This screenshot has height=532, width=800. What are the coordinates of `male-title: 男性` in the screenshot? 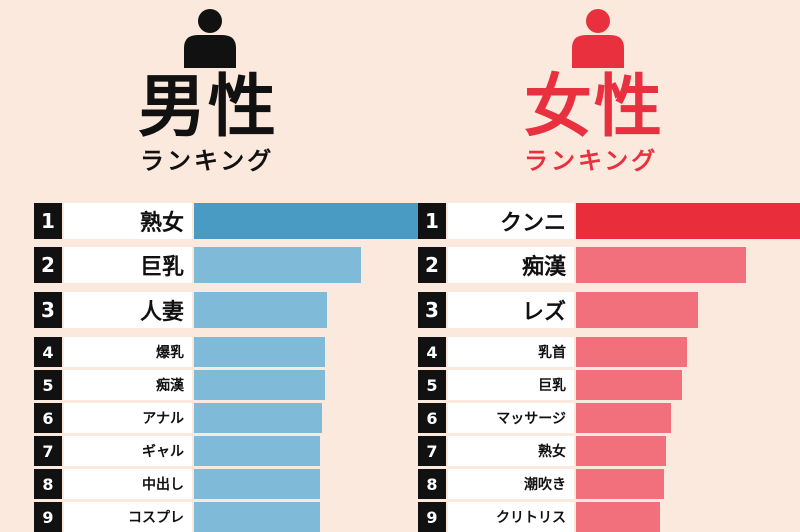 It's located at (208, 107).